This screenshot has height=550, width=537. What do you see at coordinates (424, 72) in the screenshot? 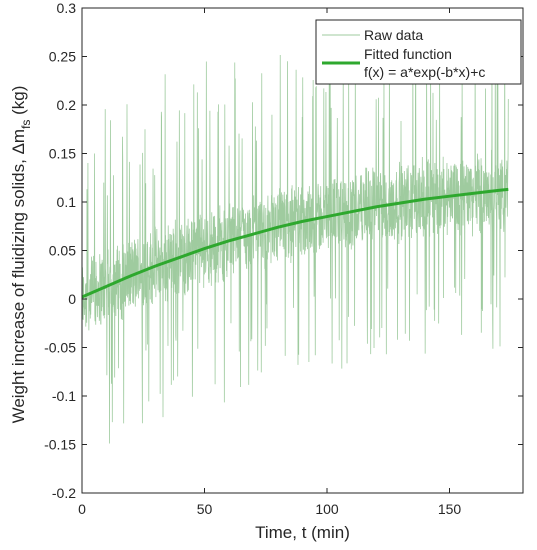
I see `legend-formula-label: f(x) = a*exp(-b*x)+c` at bounding box center [424, 72].